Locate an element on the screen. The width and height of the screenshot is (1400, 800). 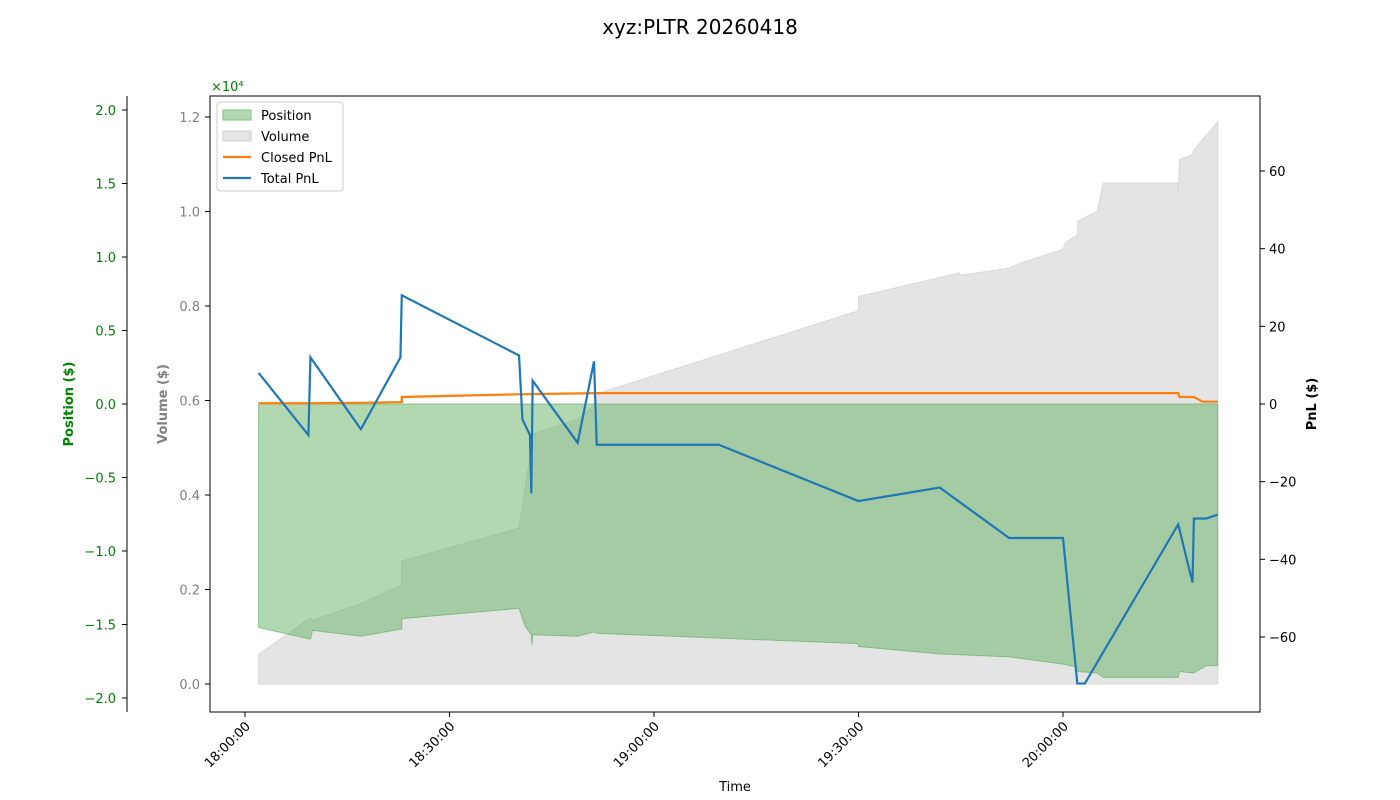
time-tick-label: 19:00:00 is located at coordinates (637, 745).